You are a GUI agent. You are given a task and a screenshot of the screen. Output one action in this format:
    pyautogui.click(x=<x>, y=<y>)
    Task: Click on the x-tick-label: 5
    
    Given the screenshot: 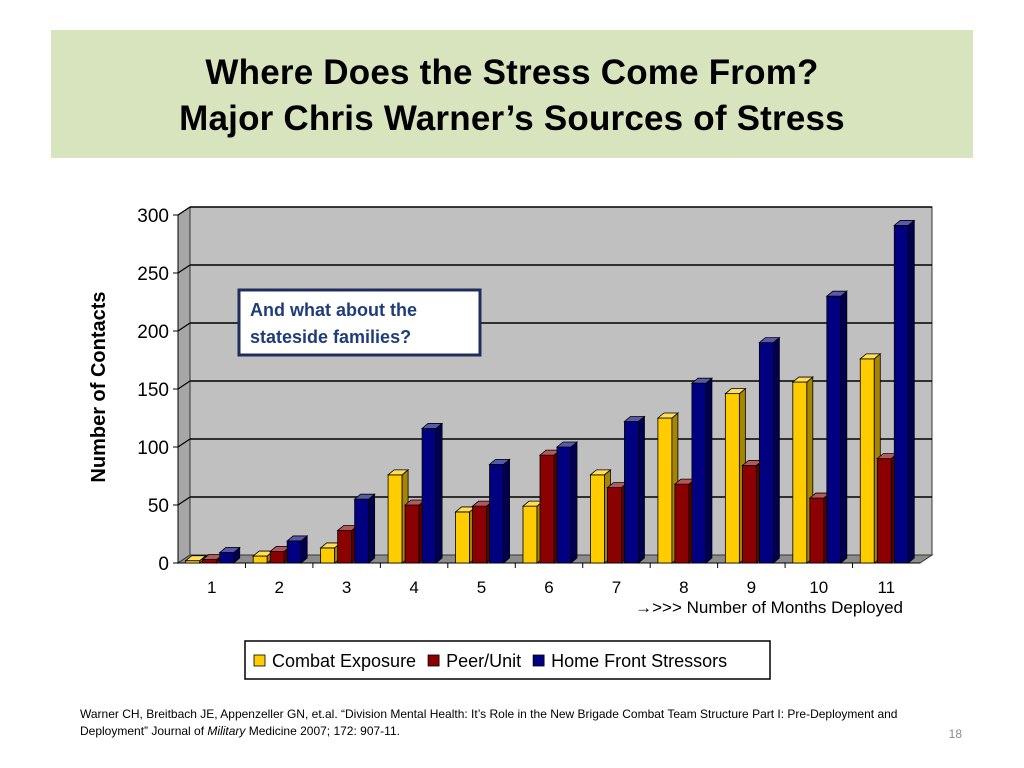 What is the action you would take?
    pyautogui.click(x=481, y=587)
    